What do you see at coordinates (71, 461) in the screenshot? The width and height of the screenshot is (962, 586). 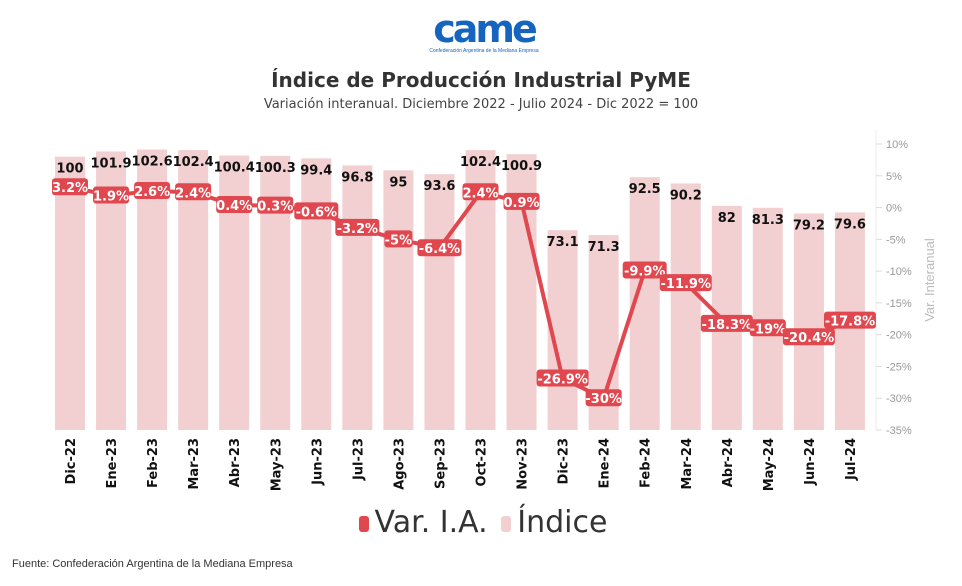 I see `x-tick-label: Dic-22` at bounding box center [71, 461].